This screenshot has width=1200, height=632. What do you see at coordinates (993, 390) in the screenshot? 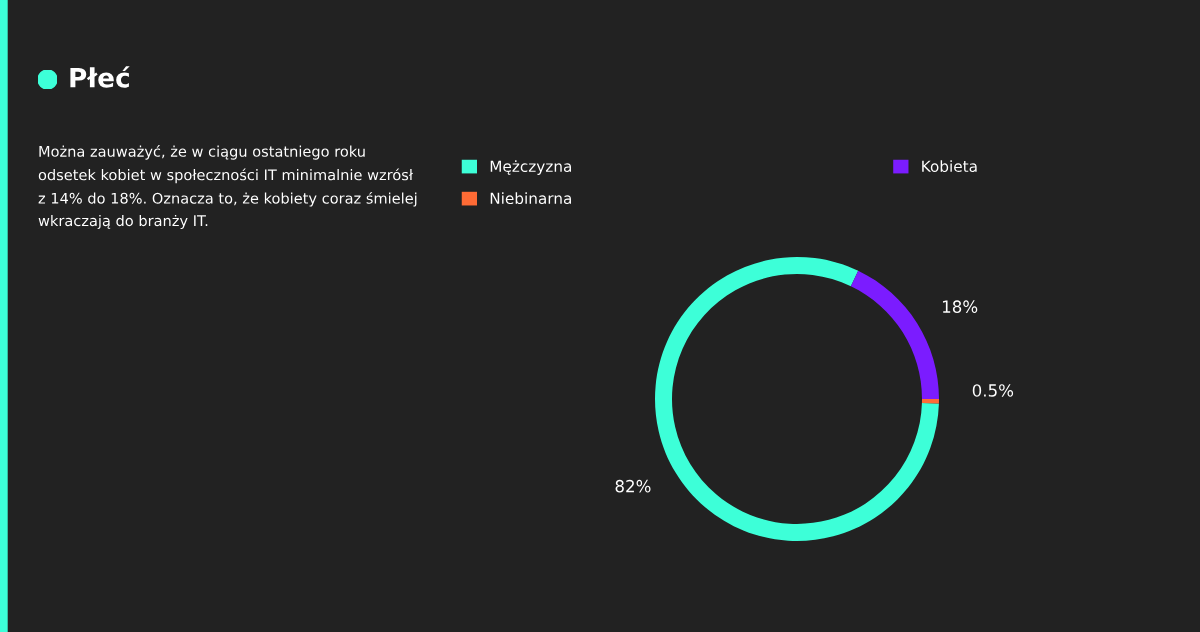
I see `data-label: 0.5%` at bounding box center [993, 390].